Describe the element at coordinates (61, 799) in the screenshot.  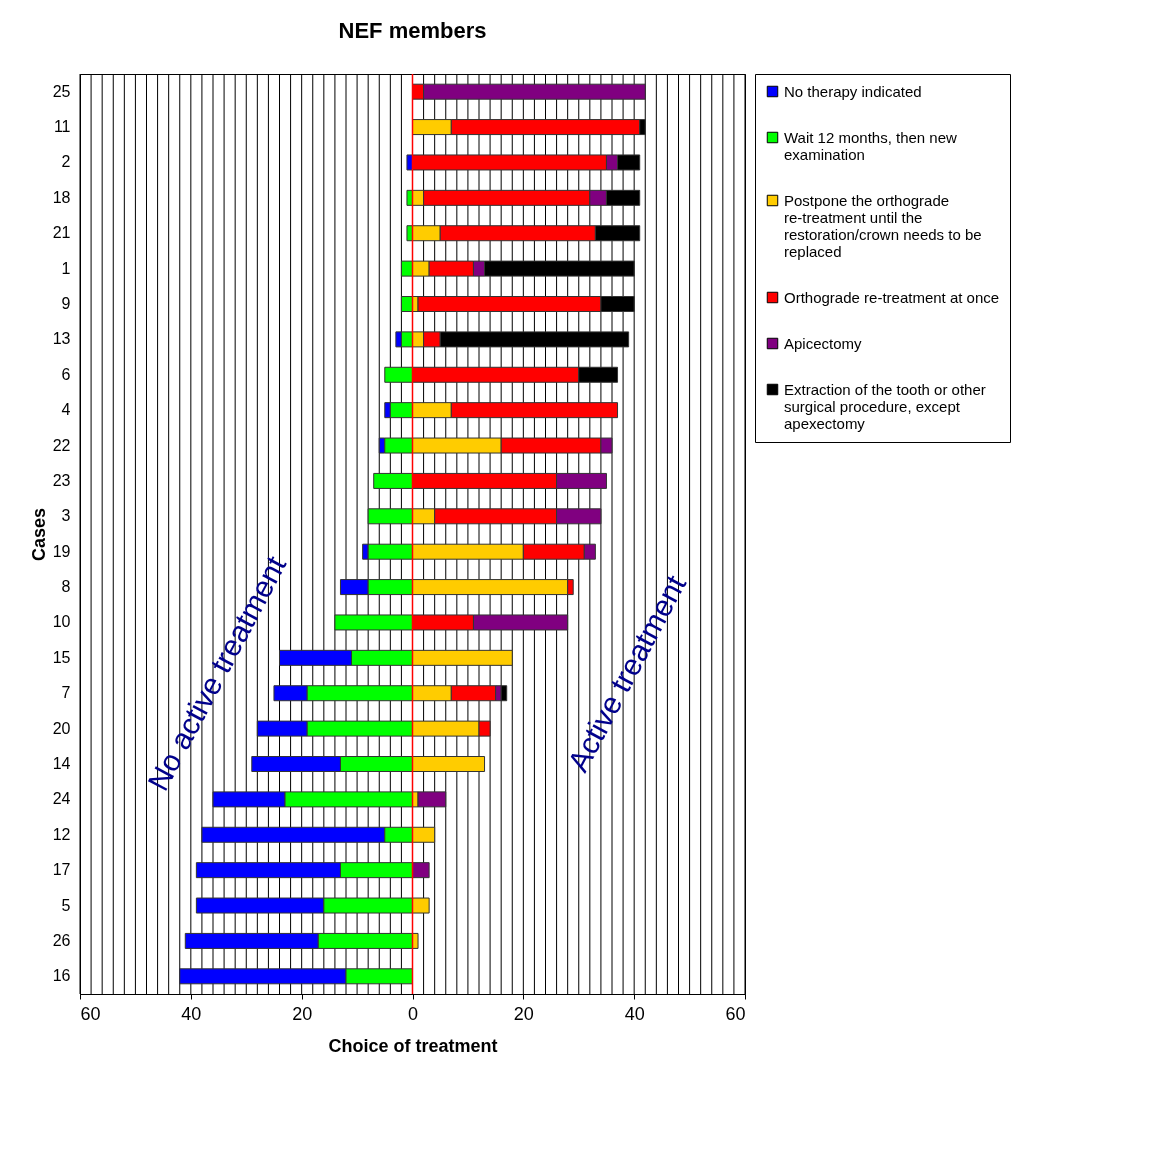
I see `y-tick-label: 24` at that location.